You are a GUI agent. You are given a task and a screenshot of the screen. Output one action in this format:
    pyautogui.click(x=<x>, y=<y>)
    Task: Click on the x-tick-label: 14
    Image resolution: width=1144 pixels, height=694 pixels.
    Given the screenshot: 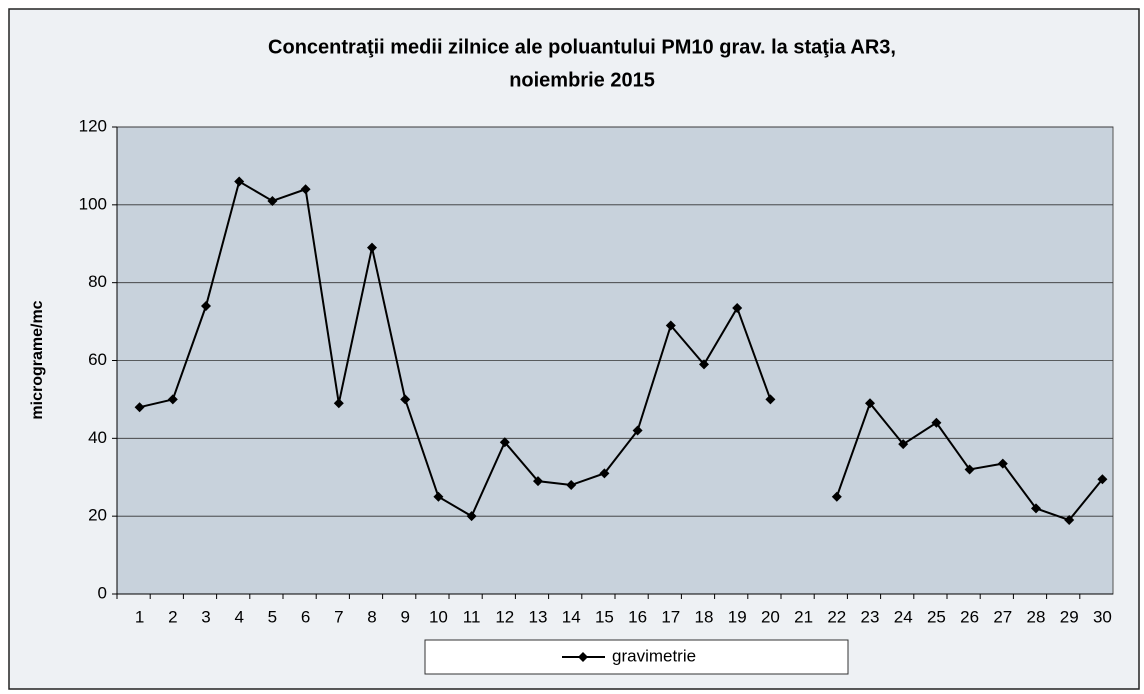 What is the action you would take?
    pyautogui.click(x=571, y=616)
    